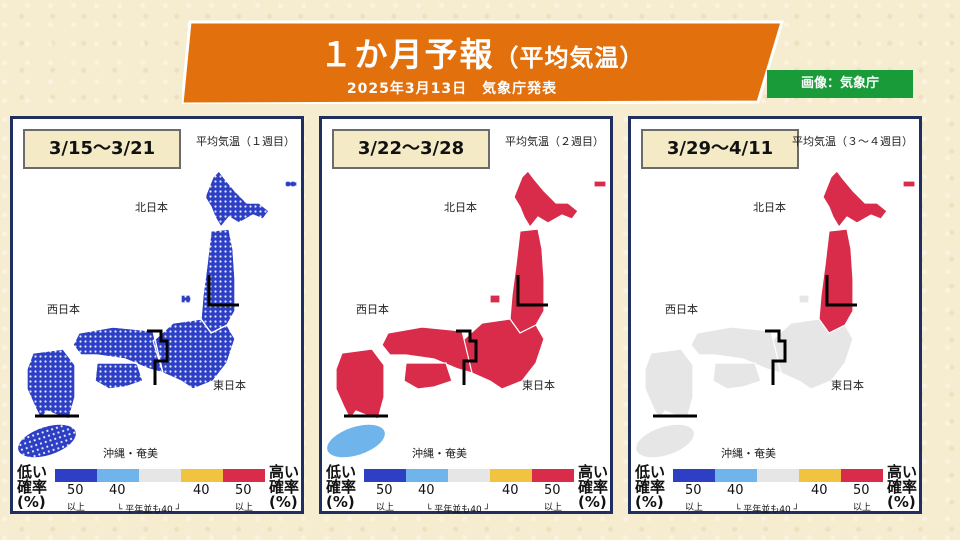 The width and height of the screenshot is (960, 540). Describe the element at coordinates (360, 384) in the screenshot. I see `kyushu` at that location.